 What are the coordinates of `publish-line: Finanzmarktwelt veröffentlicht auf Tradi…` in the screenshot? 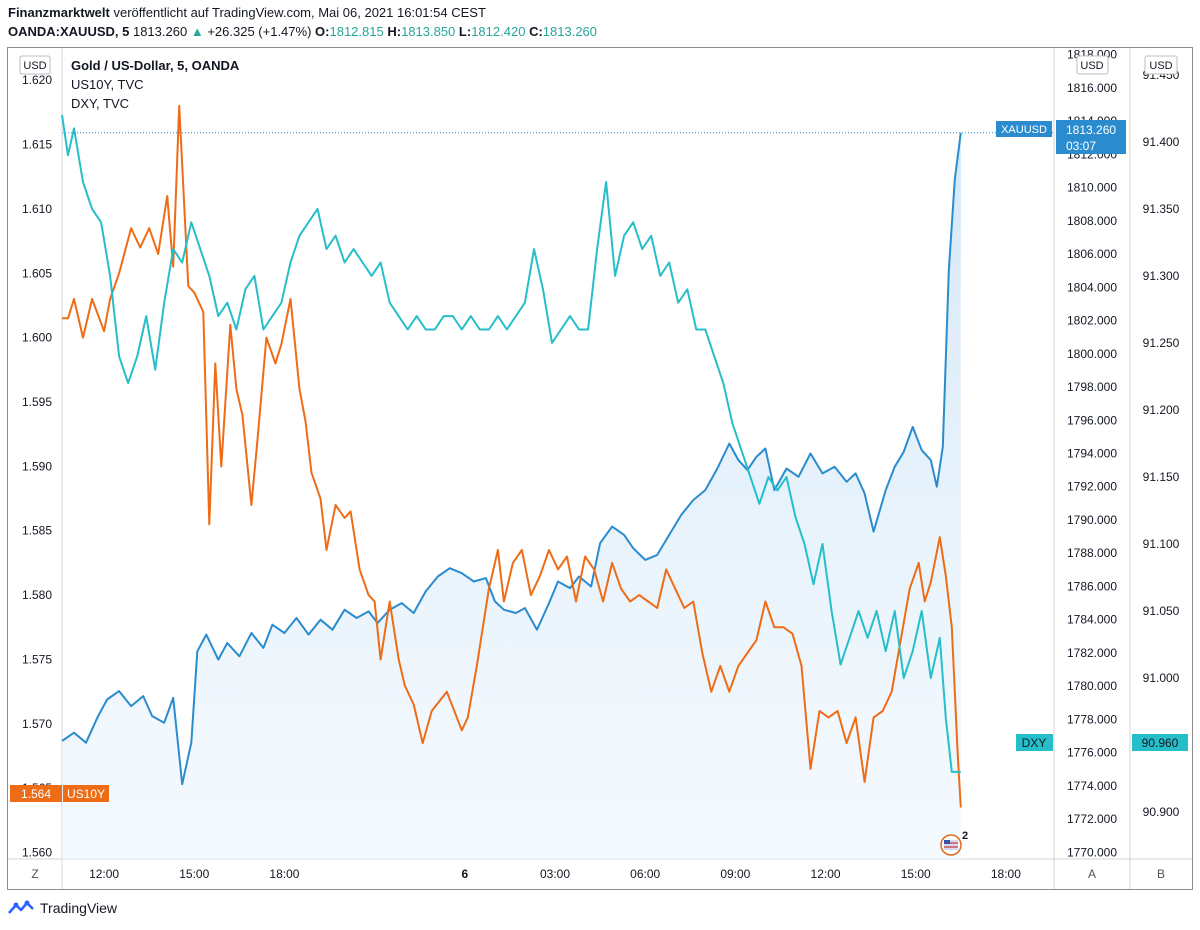 It's located at (247, 12).